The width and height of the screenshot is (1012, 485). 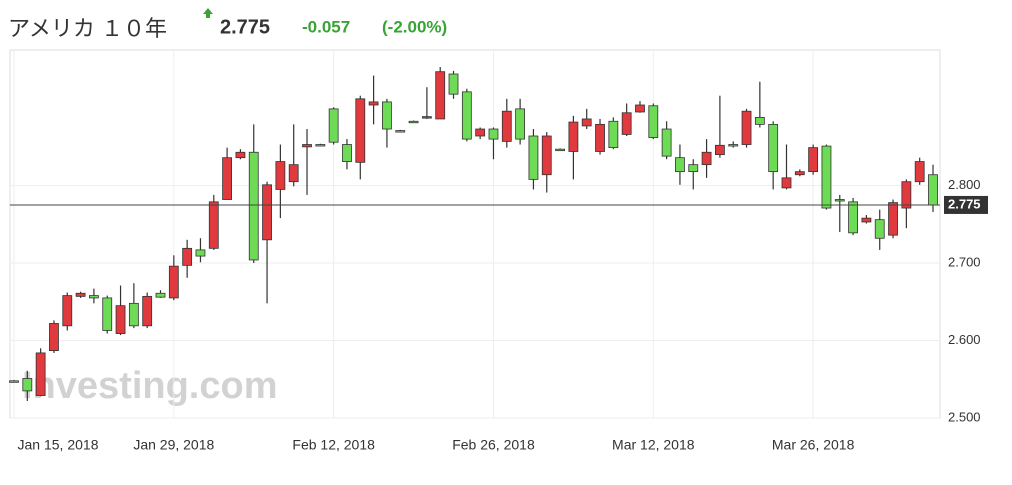 What do you see at coordinates (208, 13) in the screenshot?
I see `down-arrow` at bounding box center [208, 13].